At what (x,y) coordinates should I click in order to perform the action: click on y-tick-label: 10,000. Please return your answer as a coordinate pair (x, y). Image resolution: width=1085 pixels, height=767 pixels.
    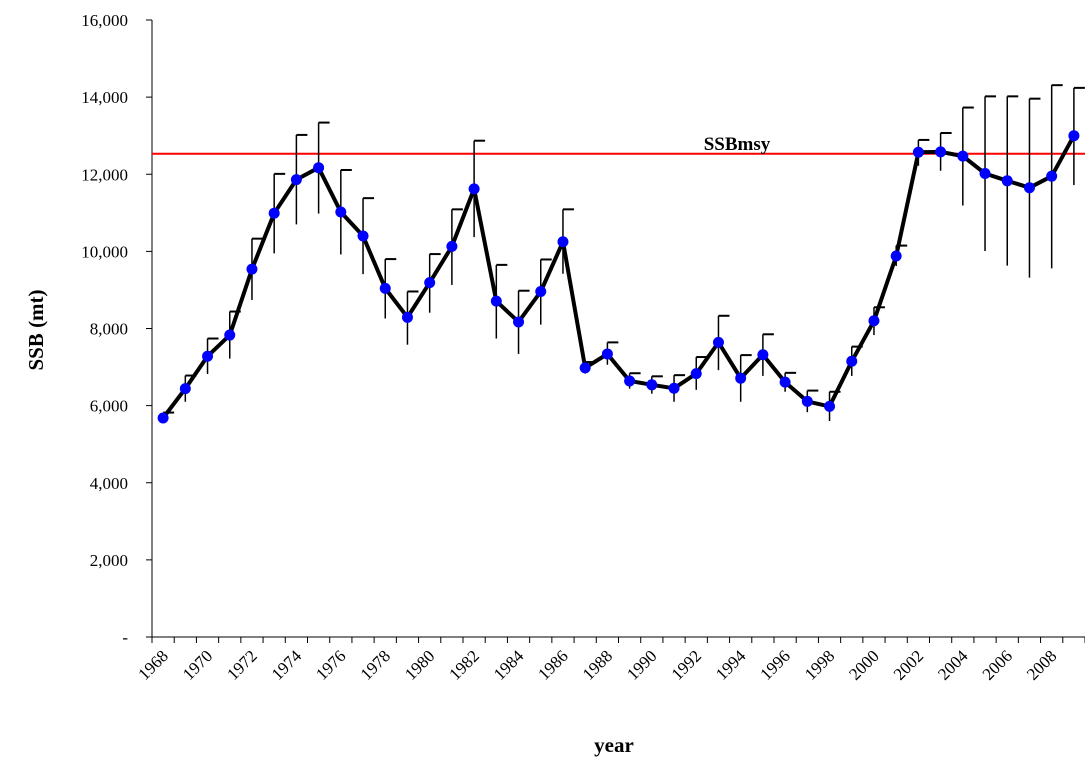
    Looking at the image, I should click on (104, 251).